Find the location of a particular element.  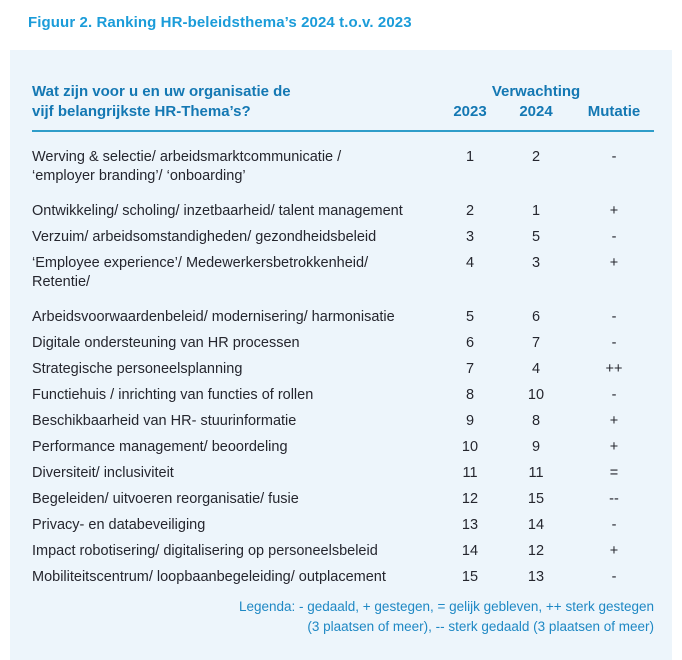

row-theme-label: Beschikbaarheid van HR- stuurinformatie is located at coordinates (164, 421).